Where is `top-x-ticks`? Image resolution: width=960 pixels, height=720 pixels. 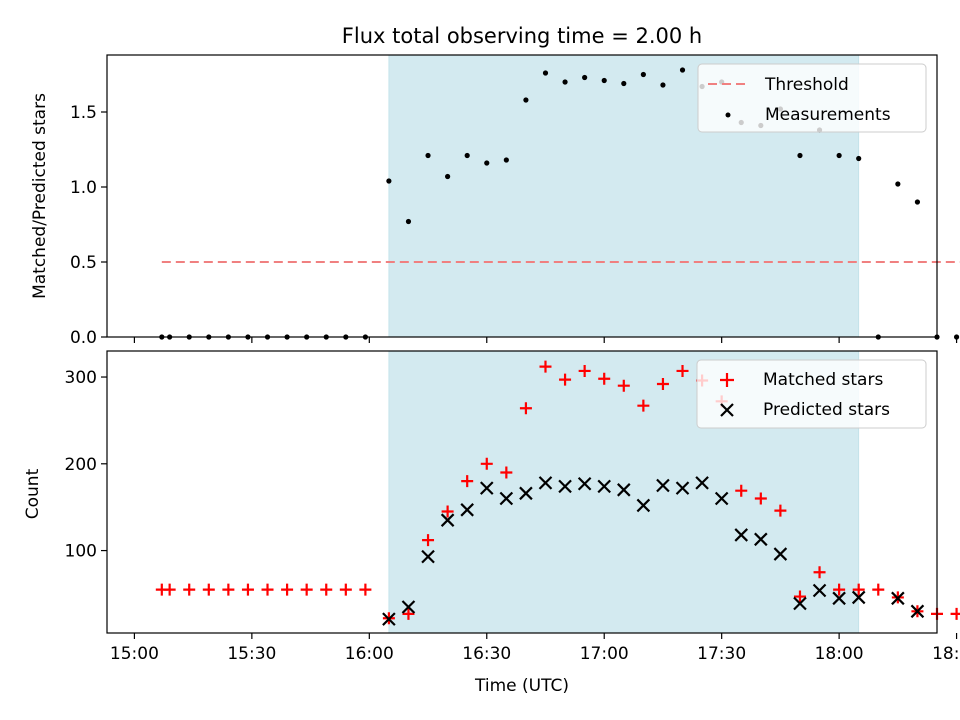
top-x-ticks is located at coordinates (545, 340).